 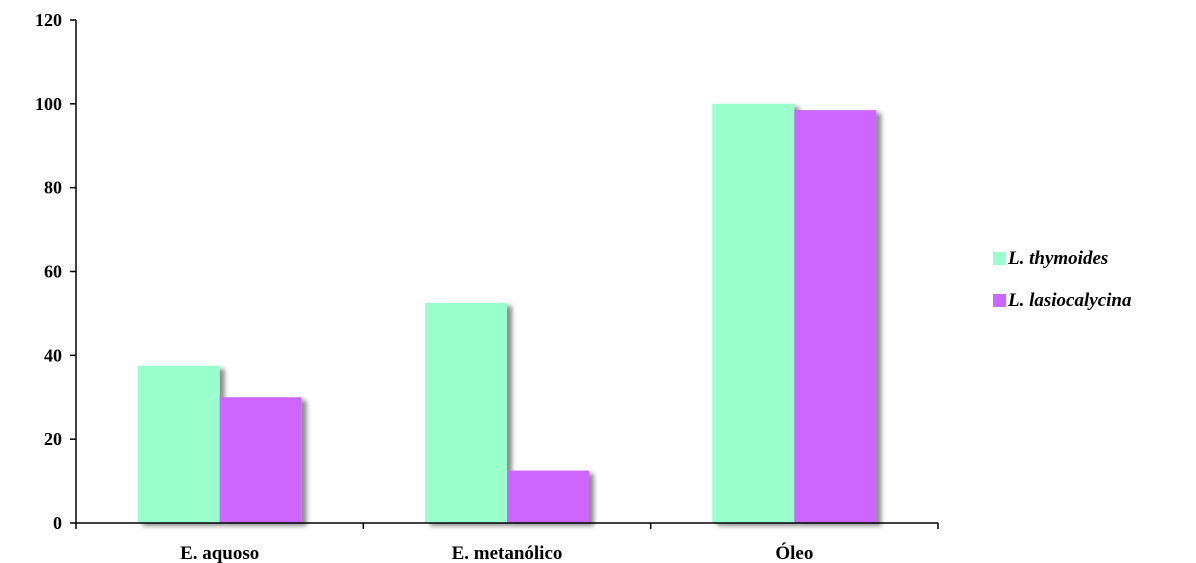 What do you see at coordinates (53, 272) in the screenshot?
I see `y-tick-label: 60` at bounding box center [53, 272].